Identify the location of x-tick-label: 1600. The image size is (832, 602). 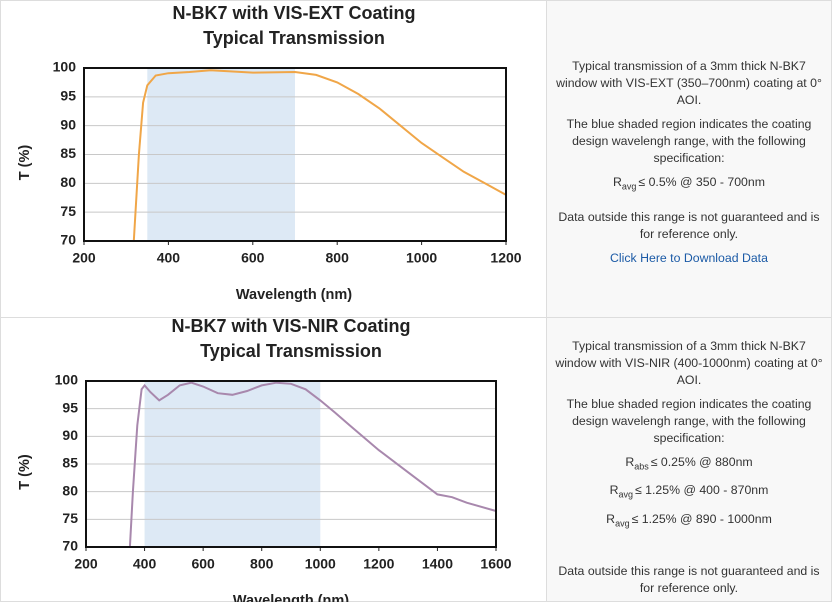
(495, 564).